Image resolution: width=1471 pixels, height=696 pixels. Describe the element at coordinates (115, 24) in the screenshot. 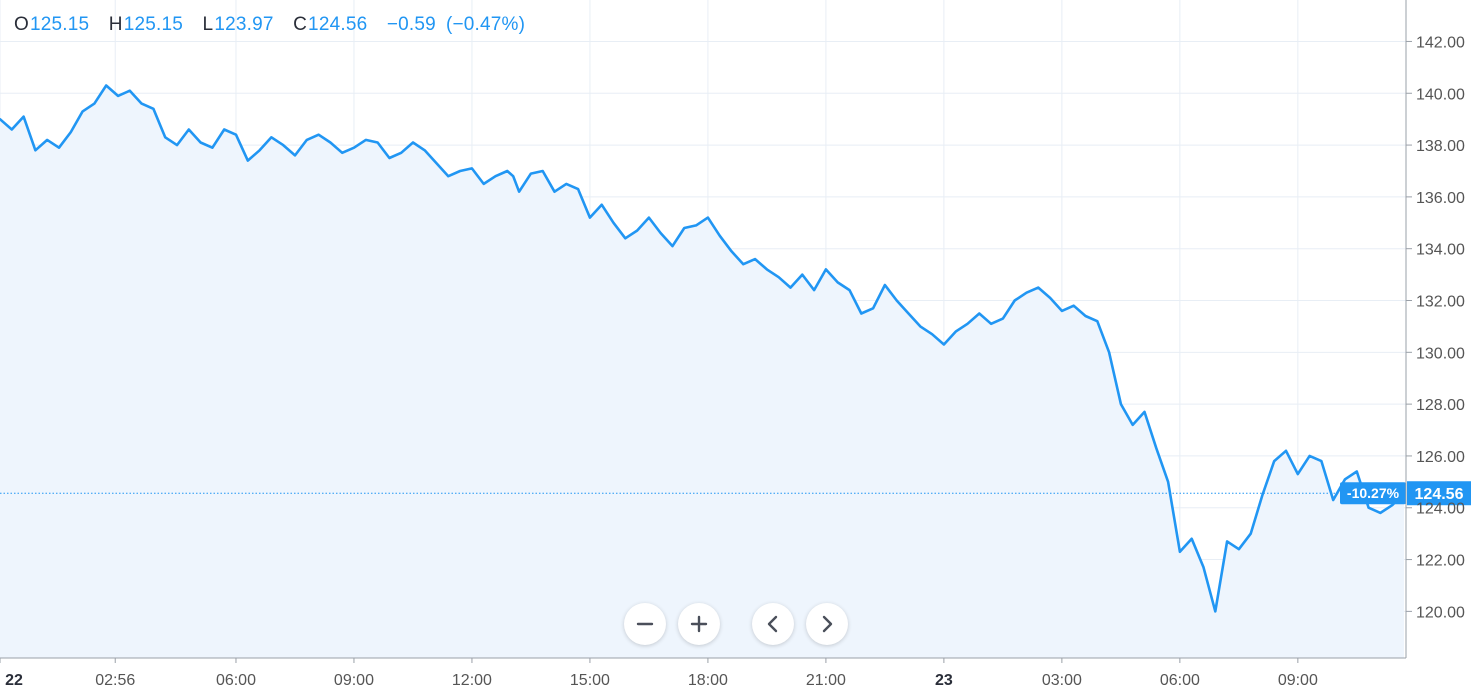

I see `high-label: H` at that location.